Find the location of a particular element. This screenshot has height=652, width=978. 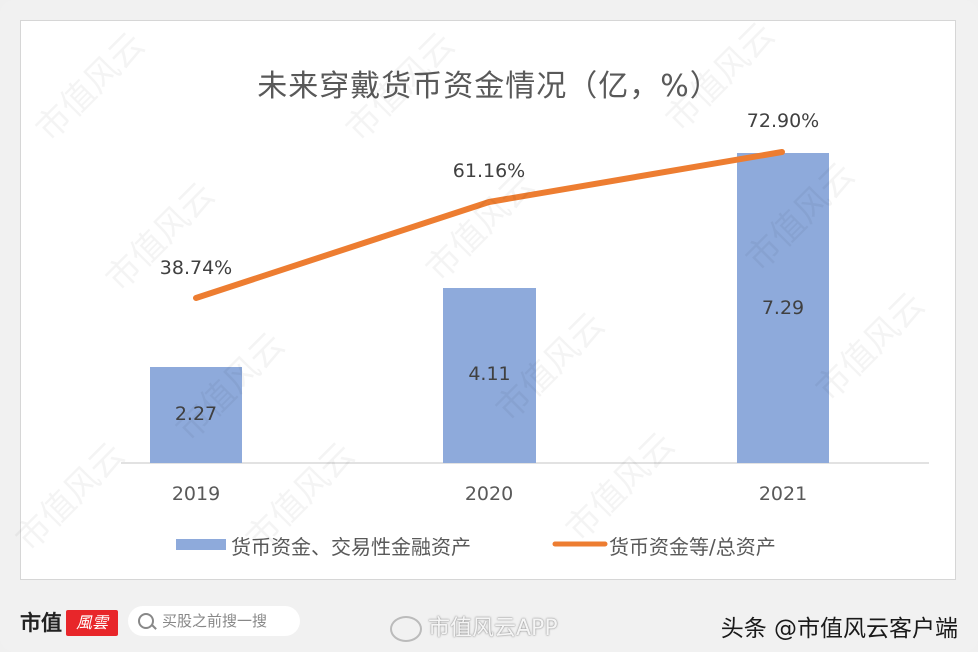

footer-bar: 市值 風雲 买股之前搜一搜 市值风云APP 头条 @市值风云客户端 is located at coordinates (489, 622).